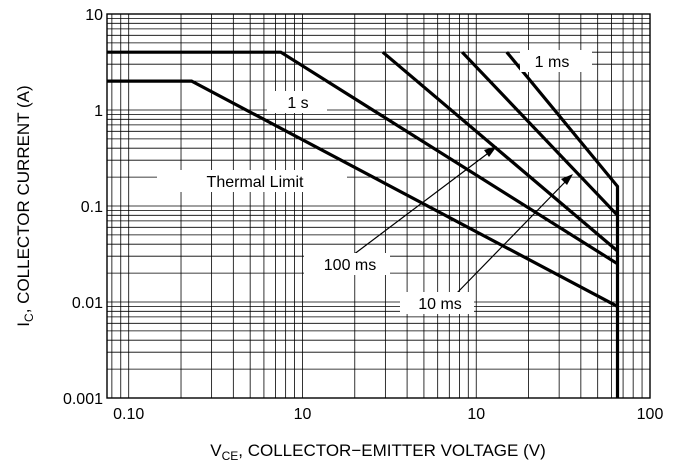 This screenshot has width=676, height=469. I want to click on annotation-10ms-label: 10 ms, so click(440, 304).